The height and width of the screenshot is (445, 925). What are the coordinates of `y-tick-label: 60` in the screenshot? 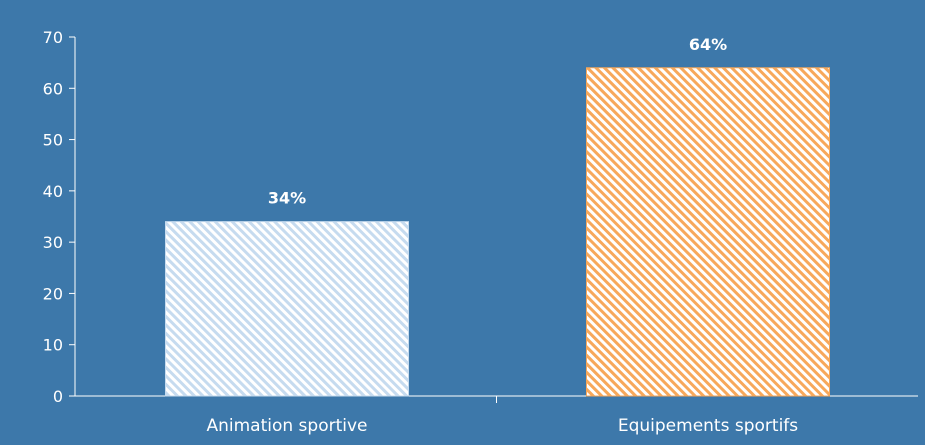 It's located at (53, 88).